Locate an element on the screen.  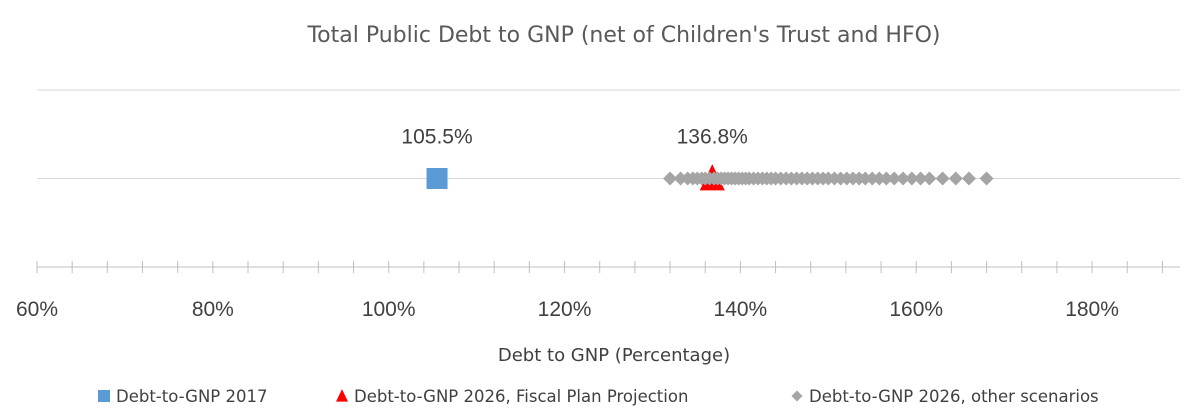
x-axis-tick-labels: 60% 80% 100% 120% 140% 160% 180% is located at coordinates (567, 309).